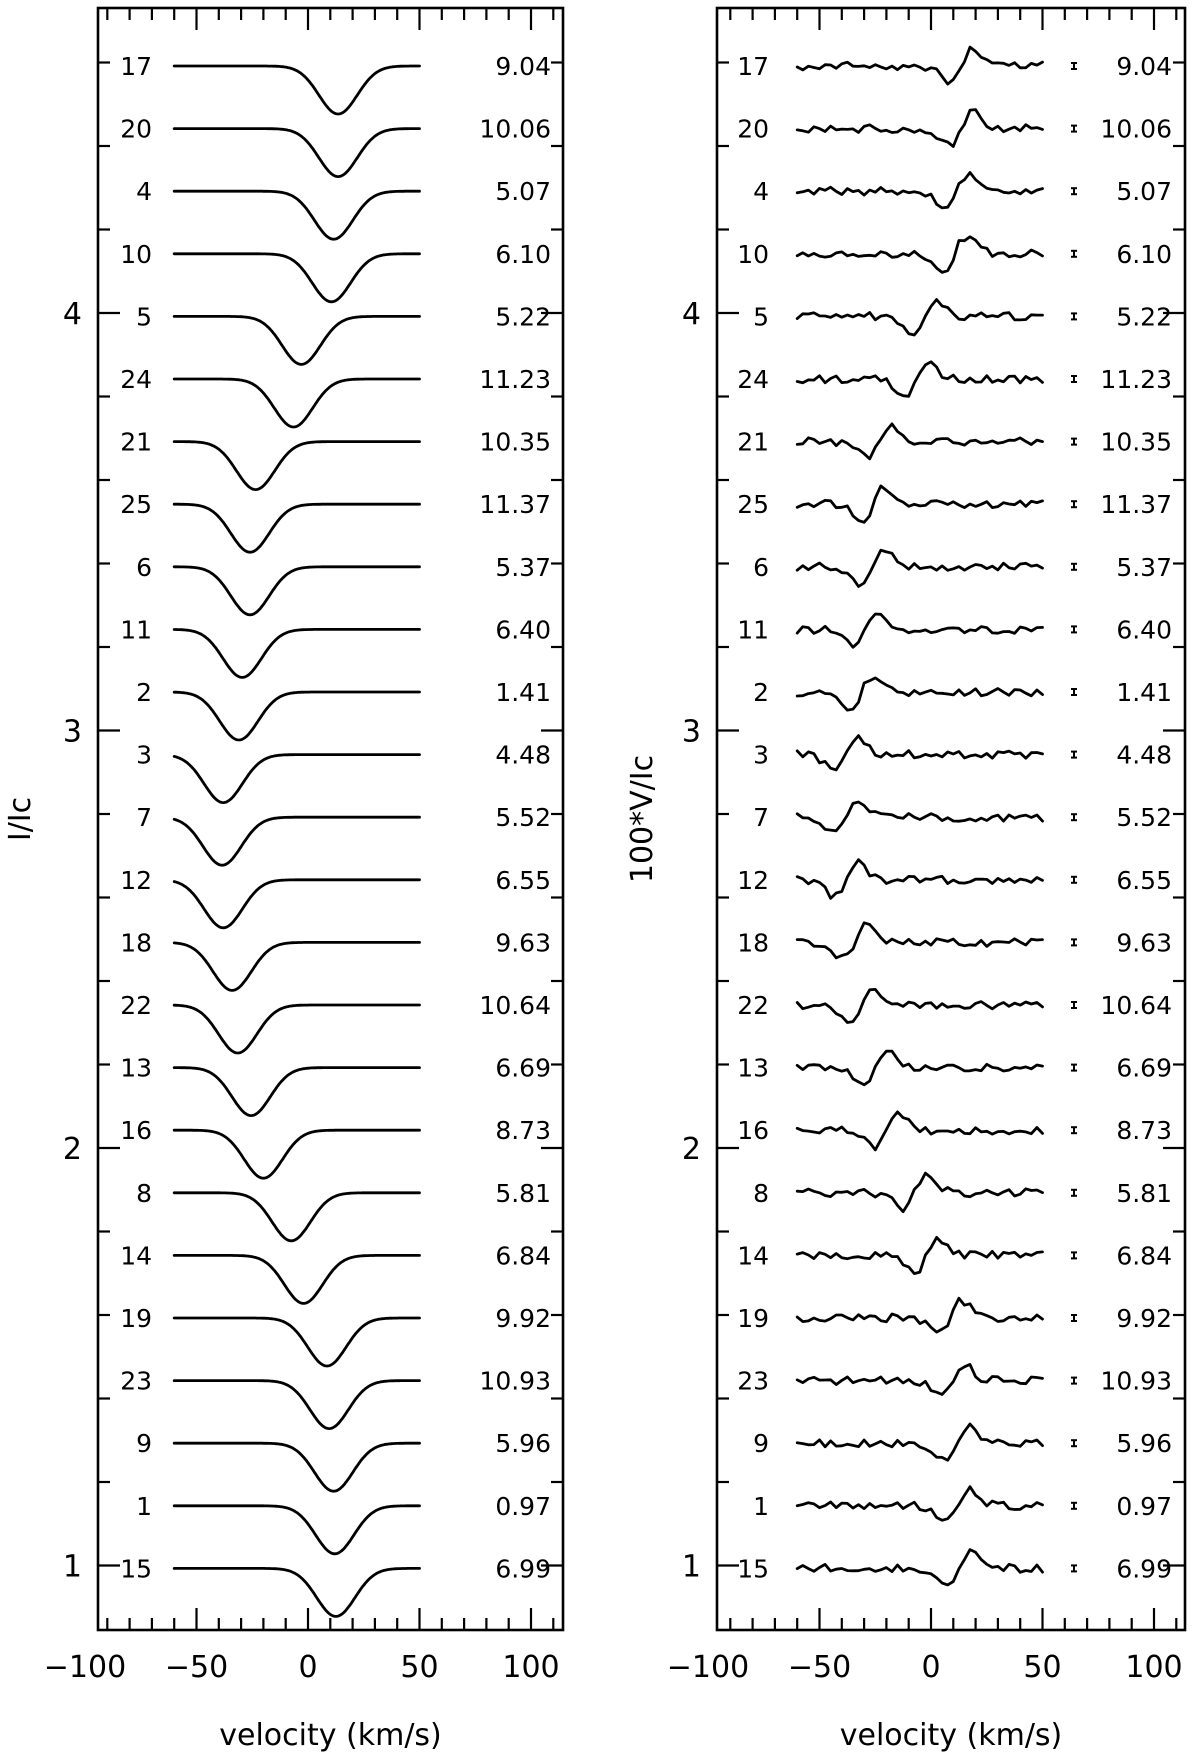  I want to click on spectrum-row: 24 11.23, so click(335, 397).